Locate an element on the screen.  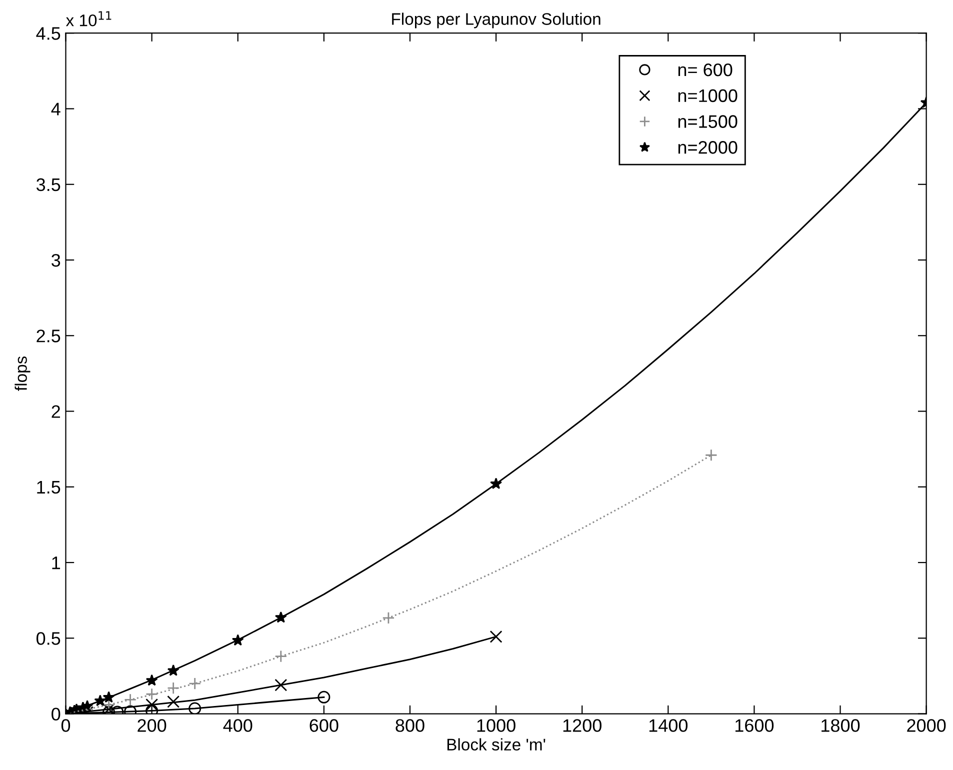
x-tick-label: 1400 is located at coordinates (668, 725).